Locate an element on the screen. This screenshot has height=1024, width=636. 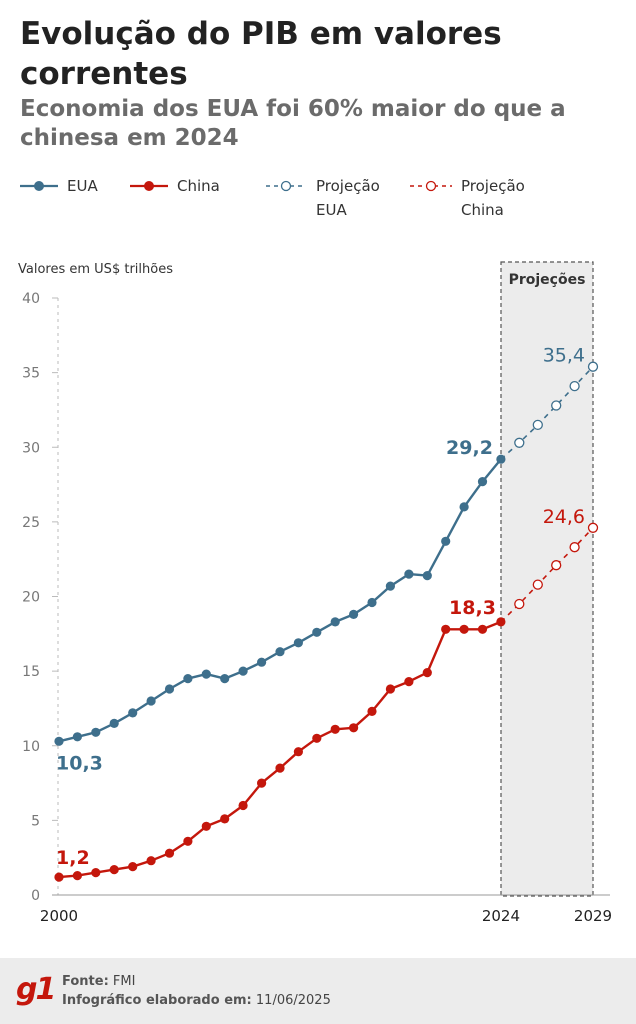
projection-label: Projeções is located at coordinates (547, 280).